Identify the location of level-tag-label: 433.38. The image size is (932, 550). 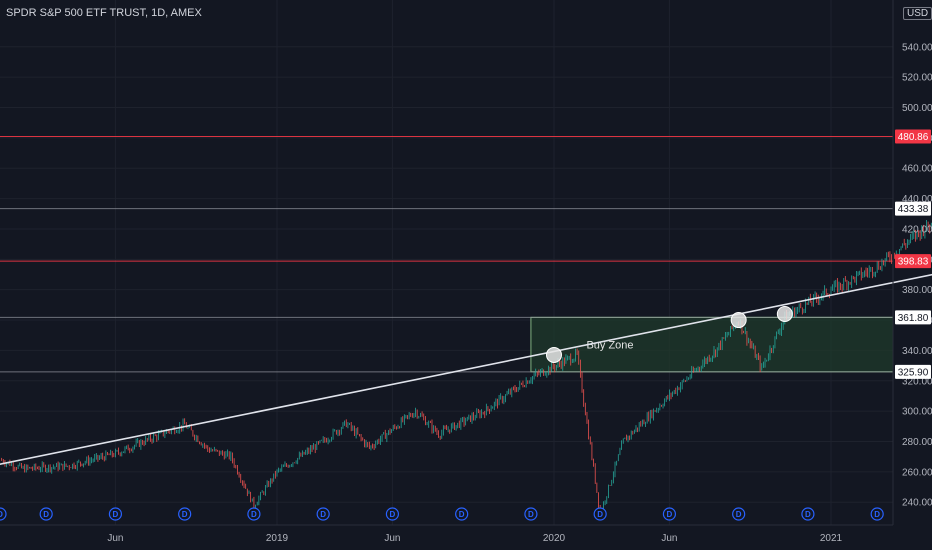
(913, 209).